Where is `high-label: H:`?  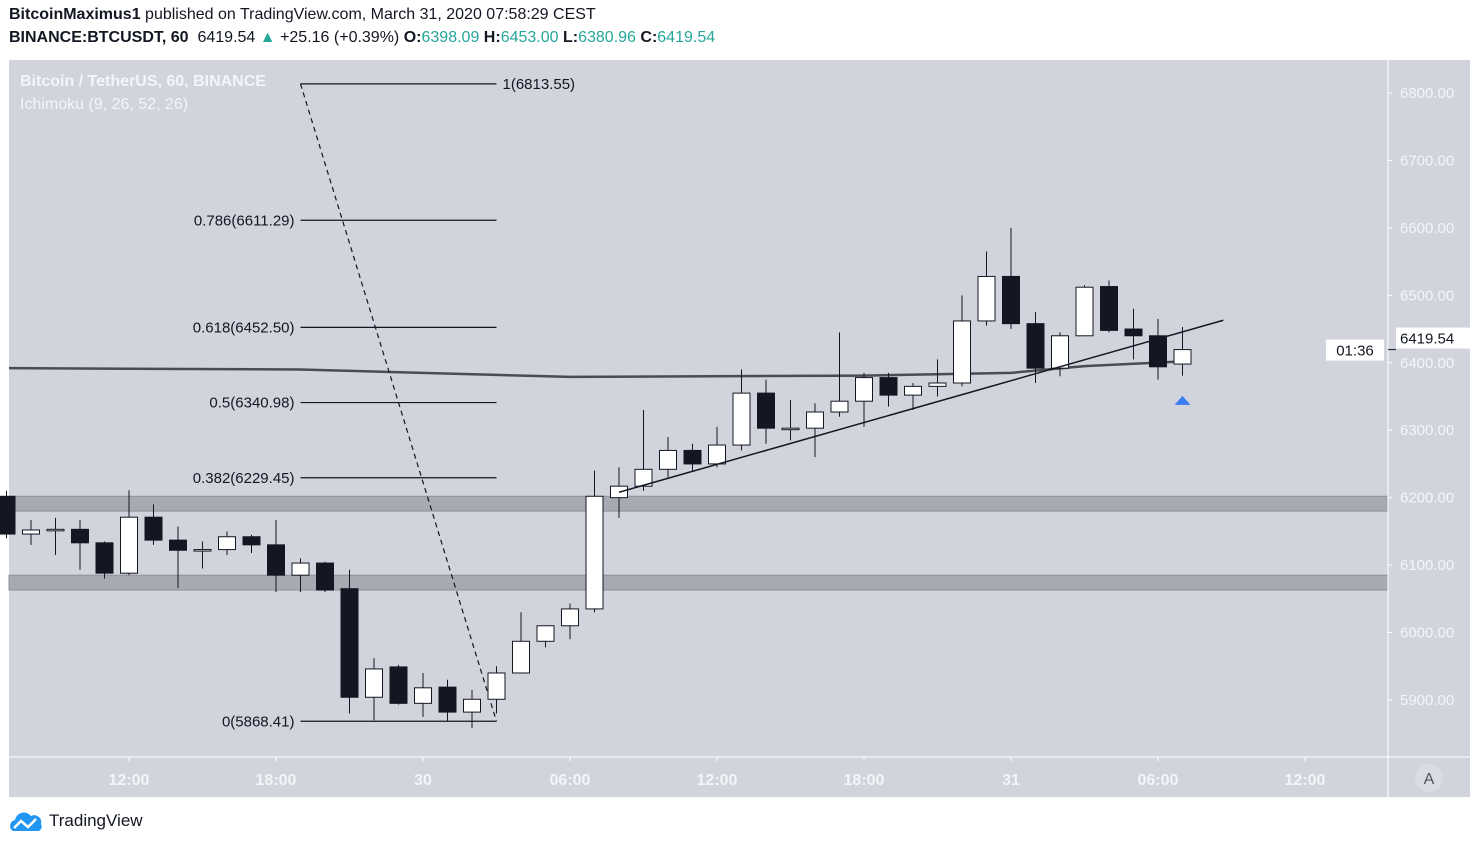
high-label: H: is located at coordinates (492, 37).